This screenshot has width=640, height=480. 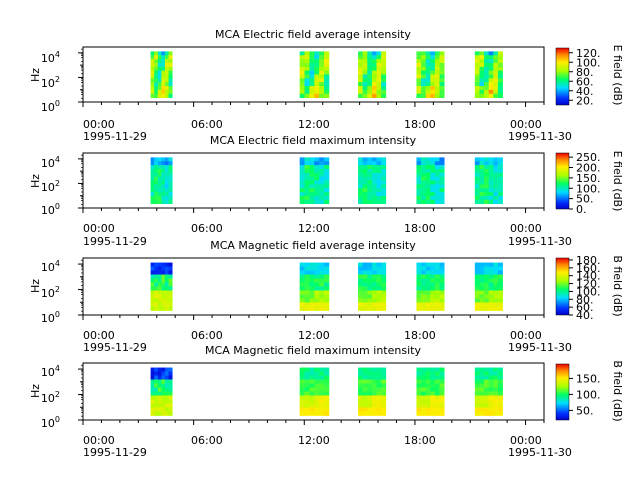 I want to click on colorbar, so click(x=562, y=76).